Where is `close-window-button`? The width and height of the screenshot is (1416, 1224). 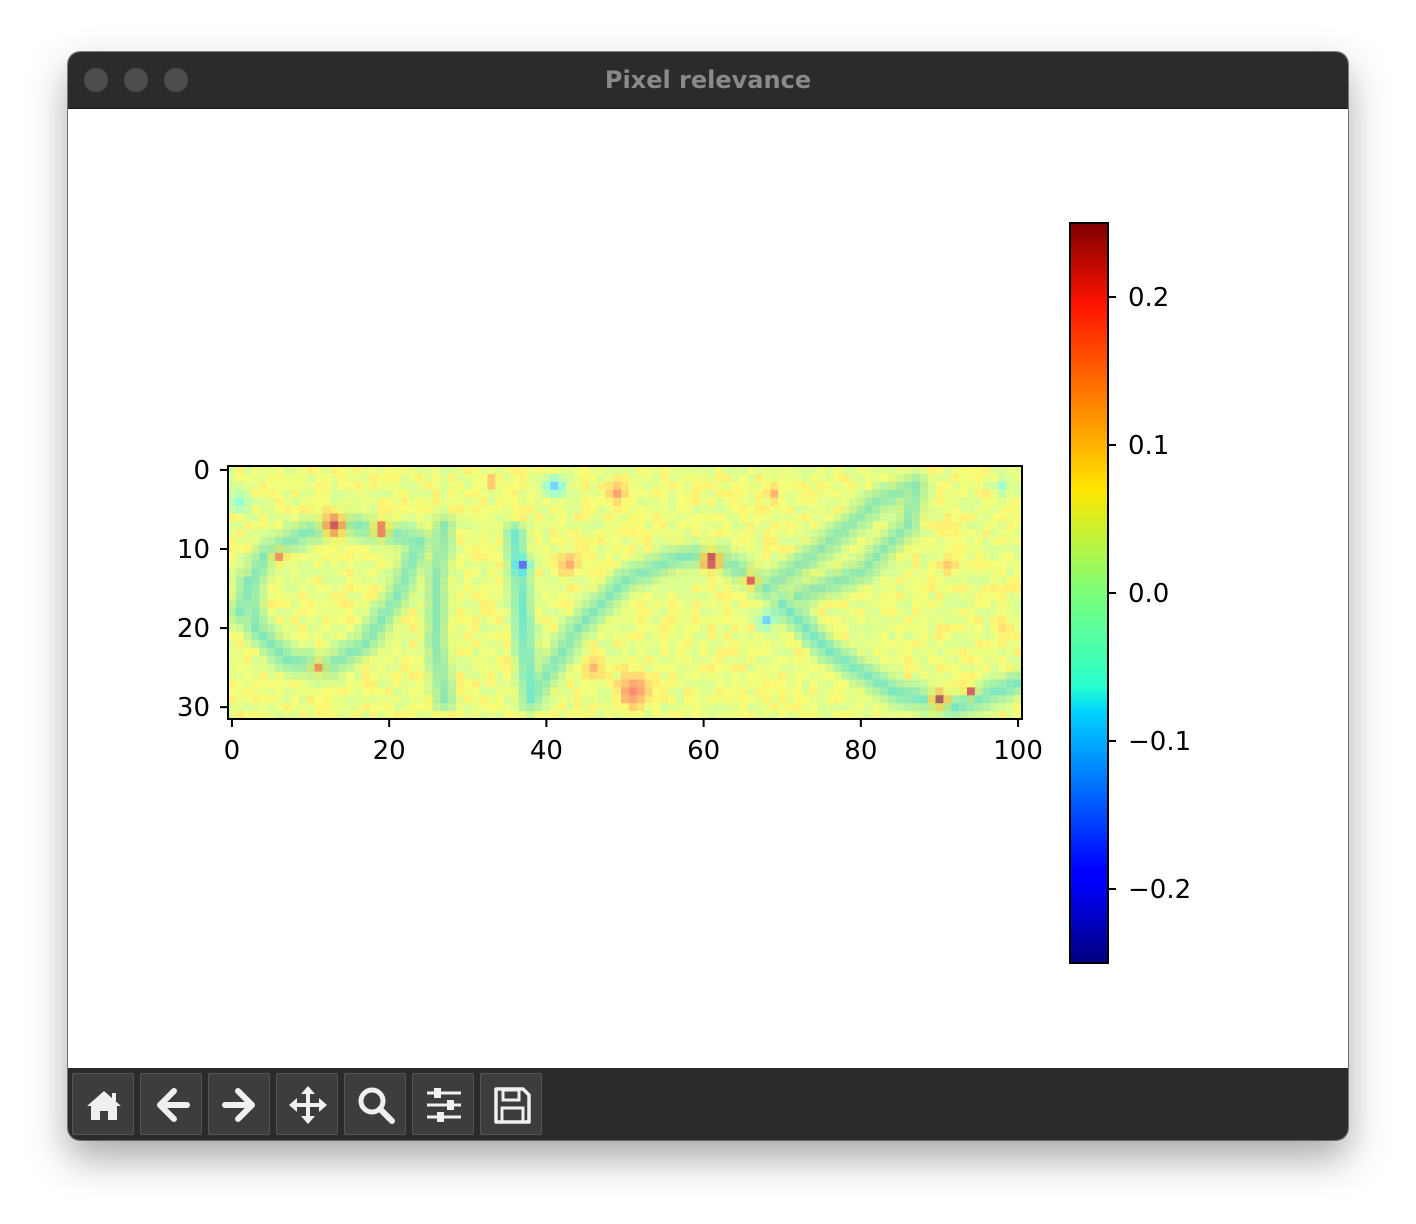
close-window-button is located at coordinates (96, 80).